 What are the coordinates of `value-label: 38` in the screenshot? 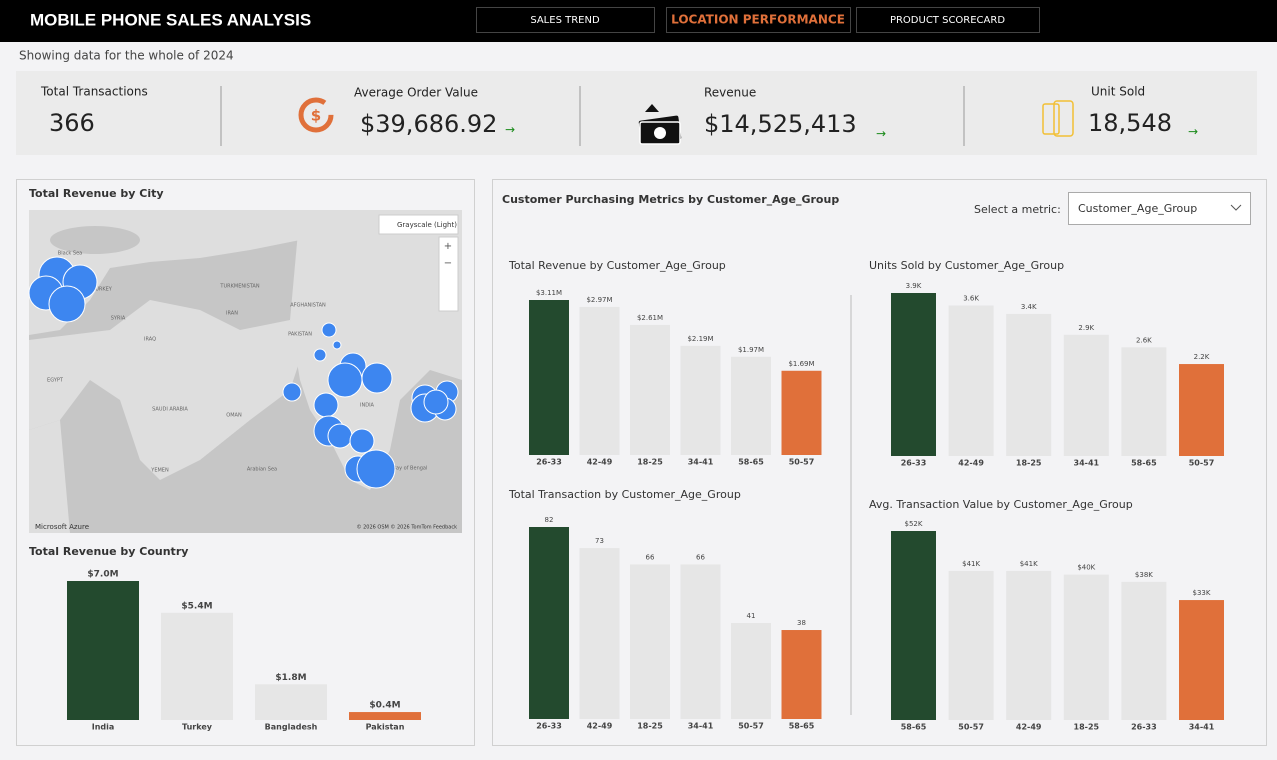 It's located at (801, 623).